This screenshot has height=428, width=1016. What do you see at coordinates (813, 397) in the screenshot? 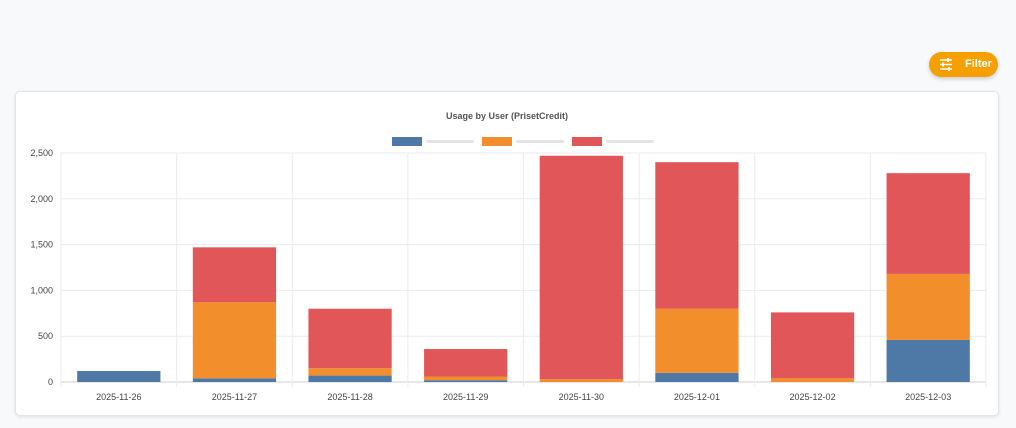
I see `x-tick-label: 2025-12-02` at bounding box center [813, 397].